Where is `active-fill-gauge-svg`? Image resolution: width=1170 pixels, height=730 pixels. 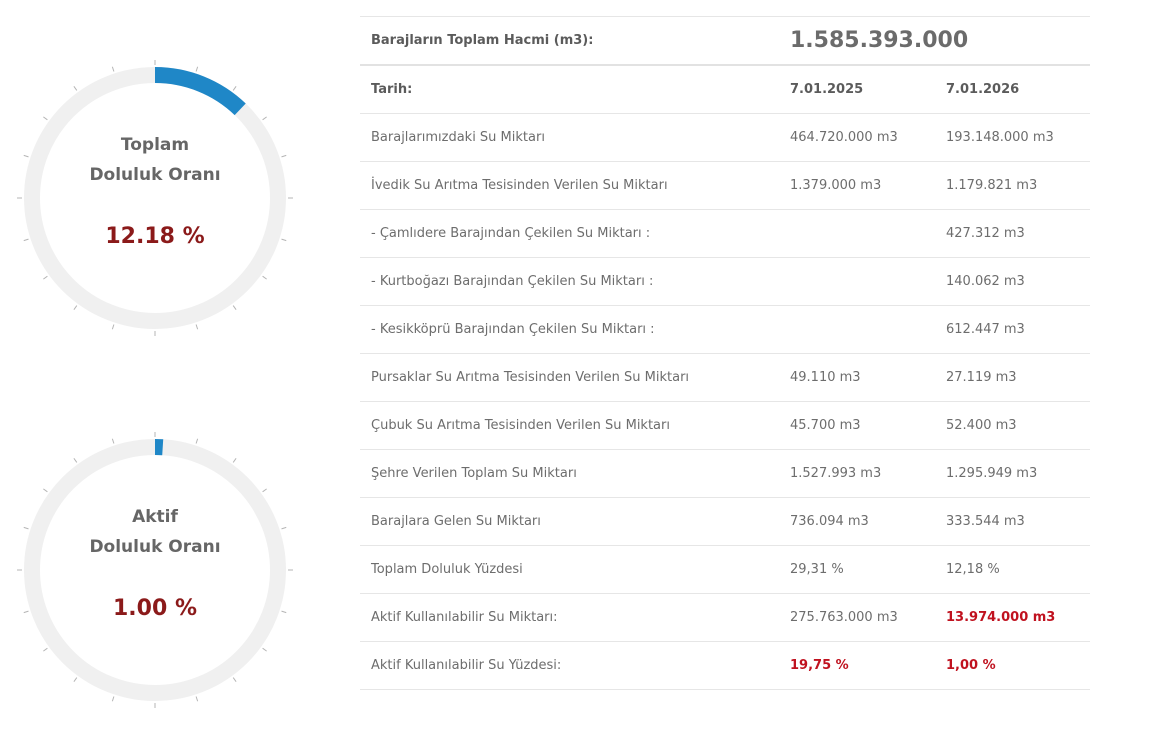
active-fill-gauge-svg is located at coordinates (155, 570).